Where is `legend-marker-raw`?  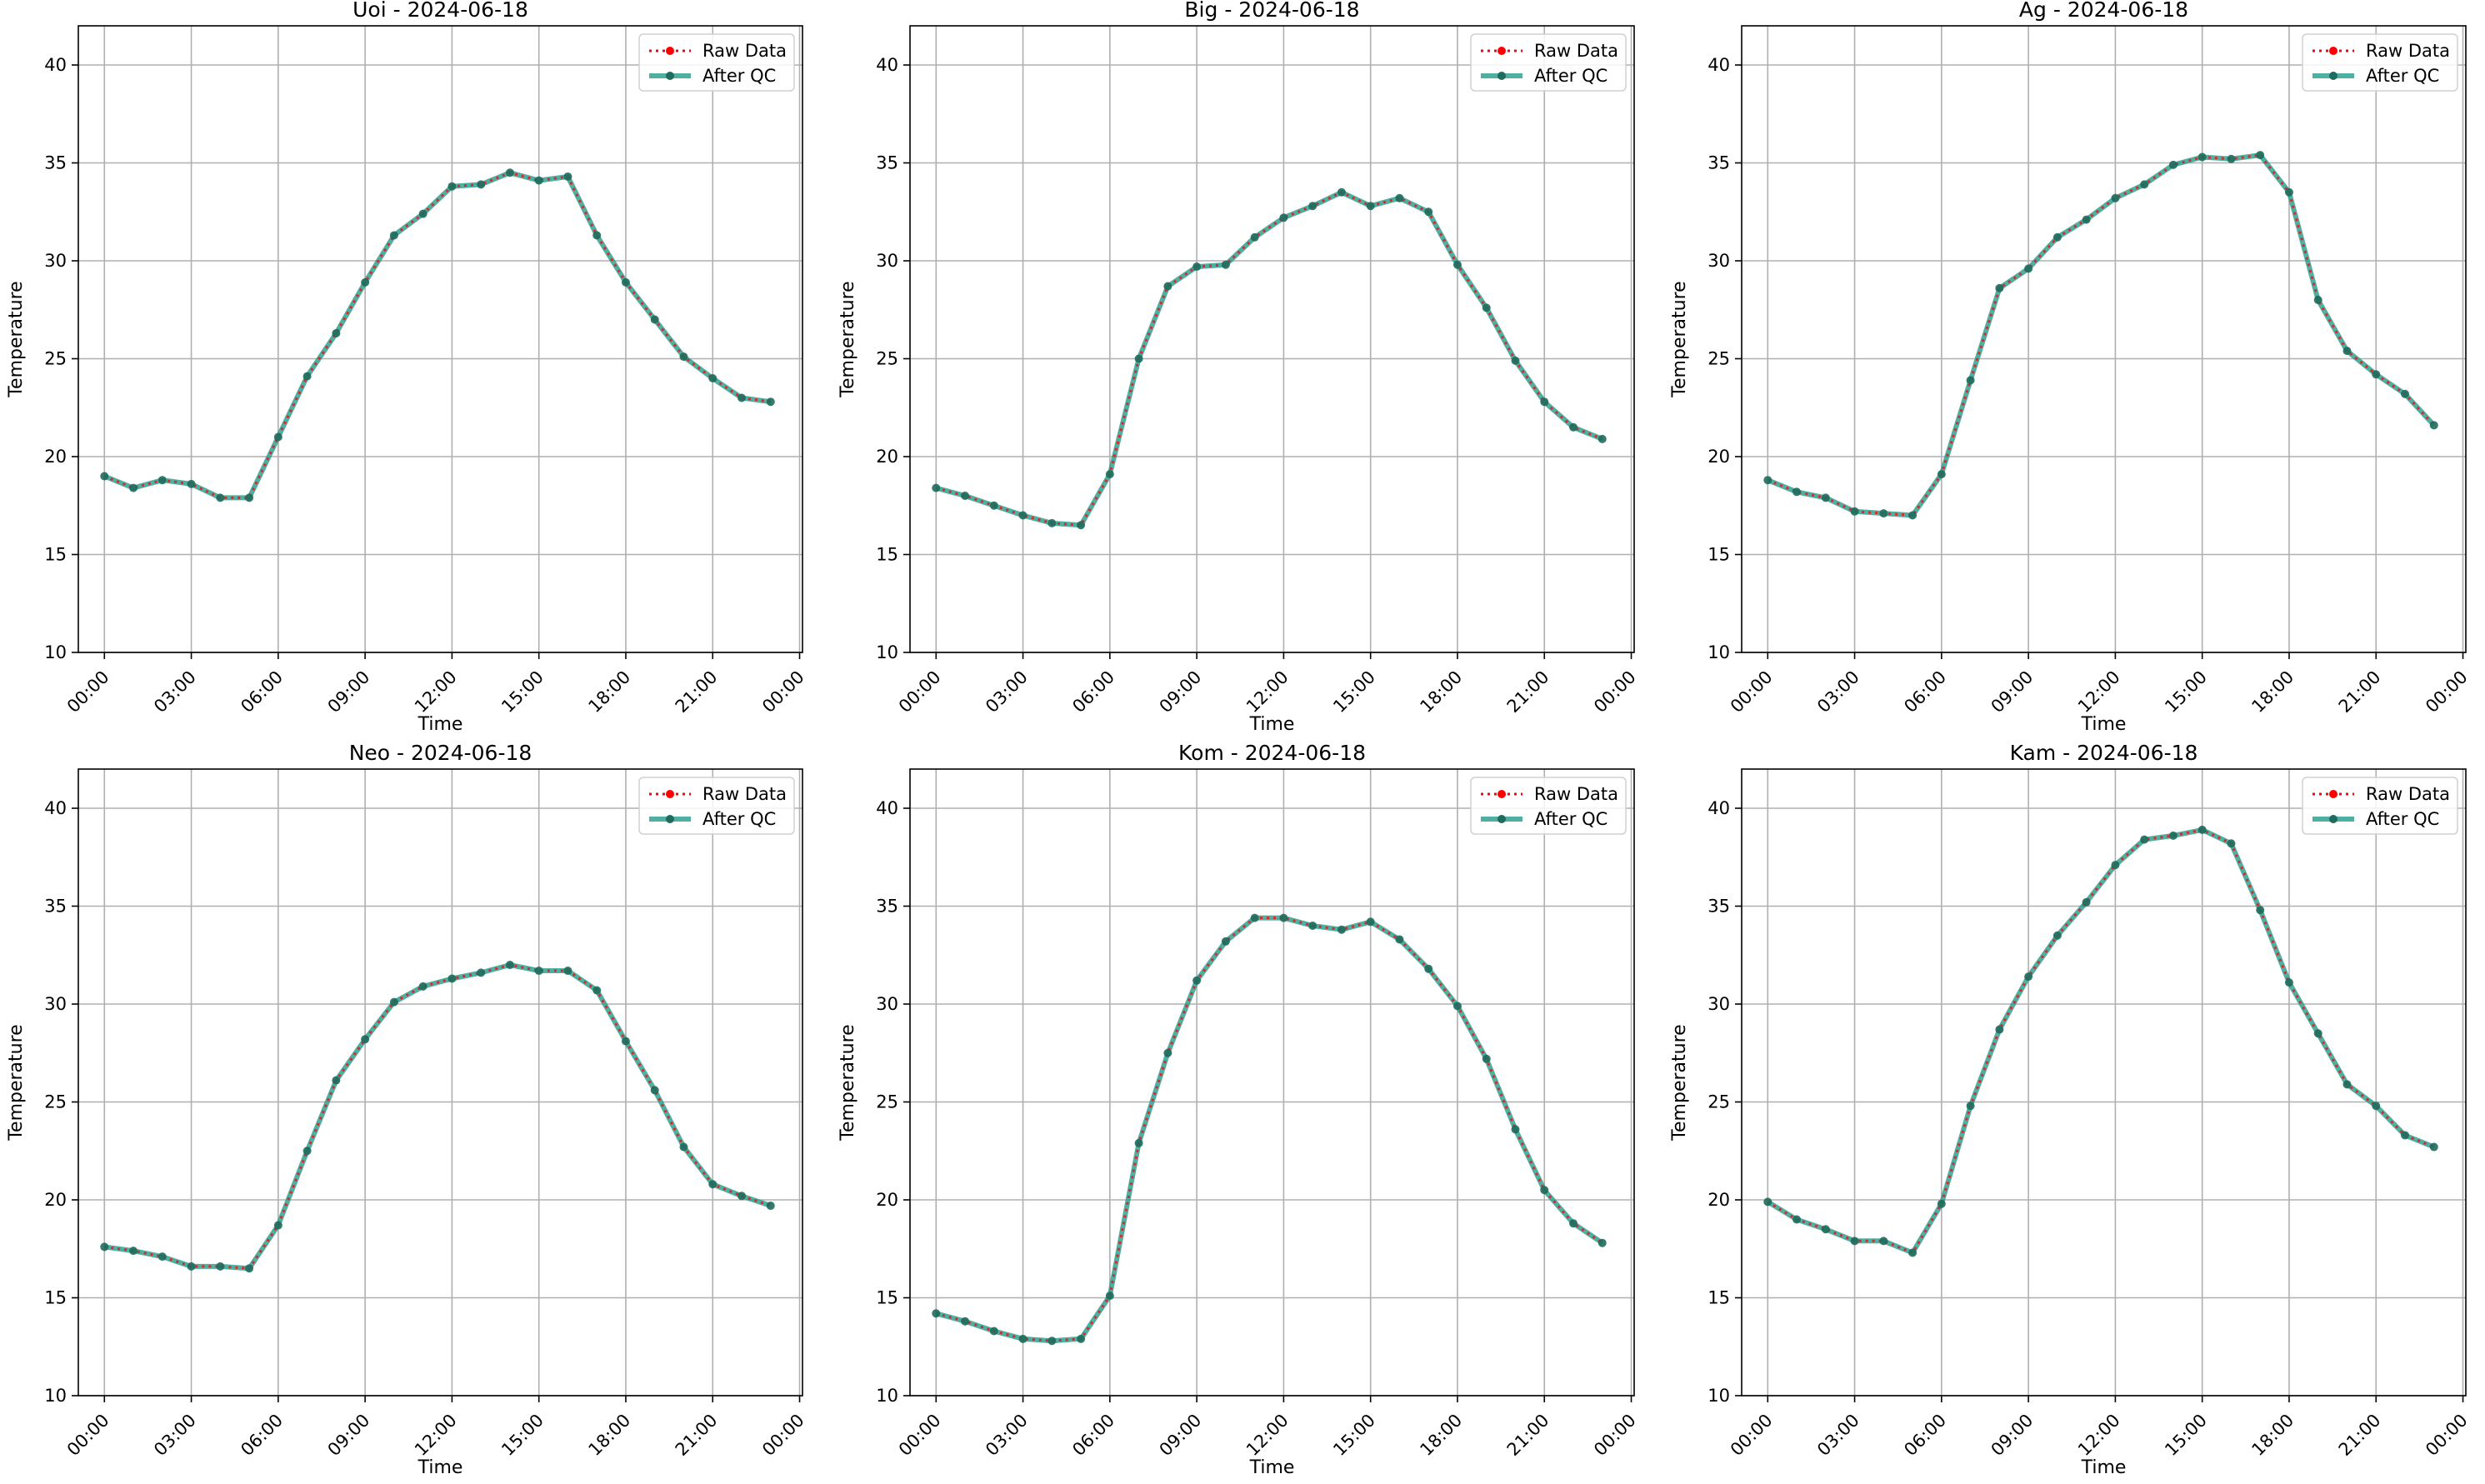 legend-marker-raw is located at coordinates (670, 51).